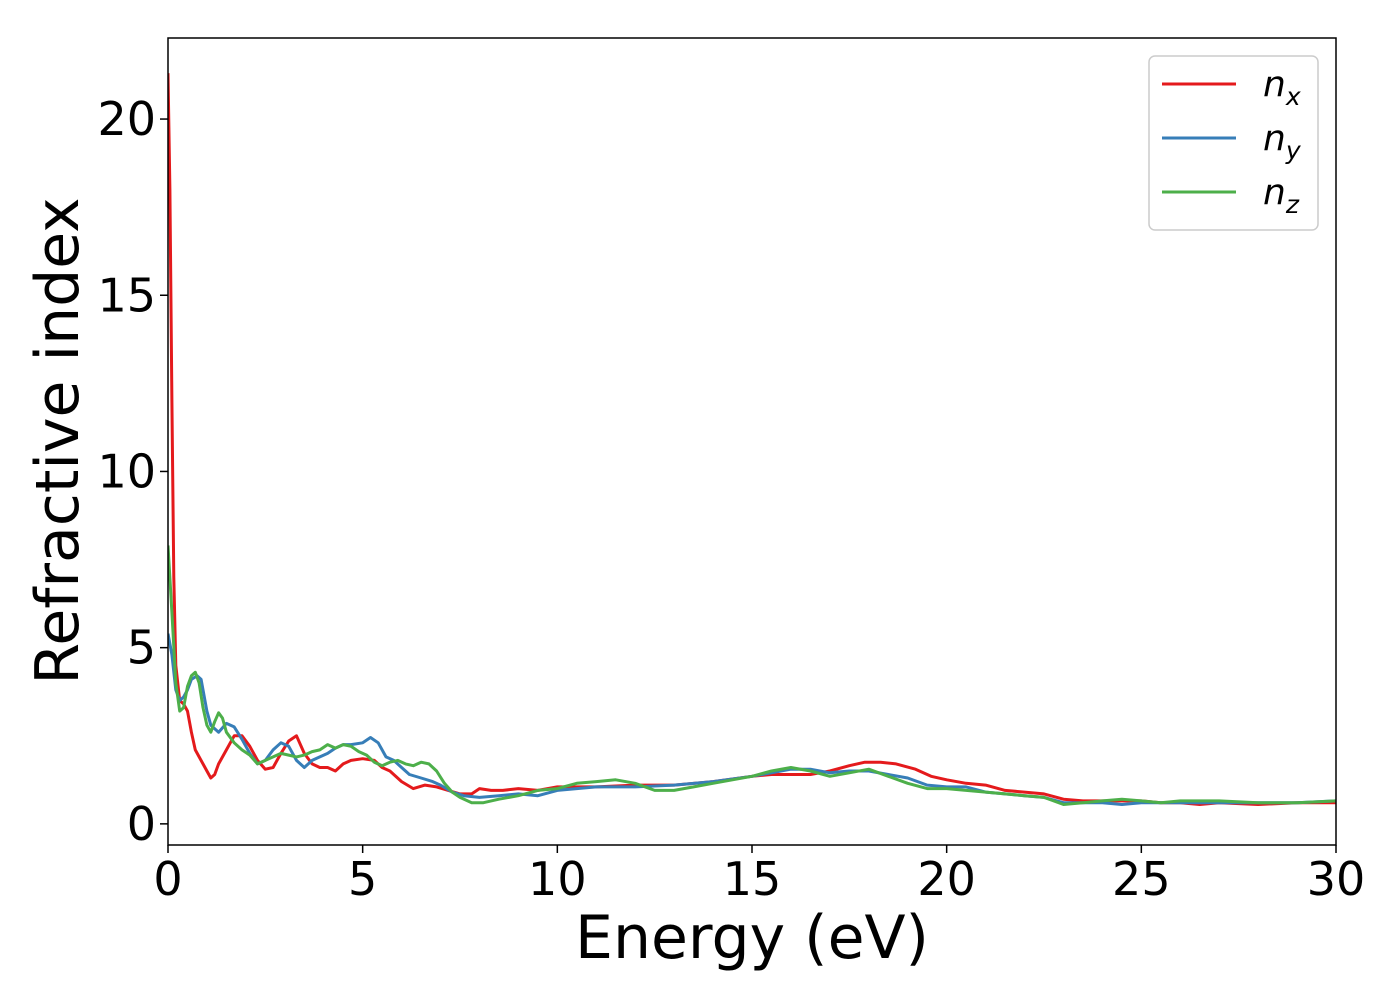 This screenshot has height=1004, width=1400. I want to click on y-axis-label: Refractive index, so click(58, 440).